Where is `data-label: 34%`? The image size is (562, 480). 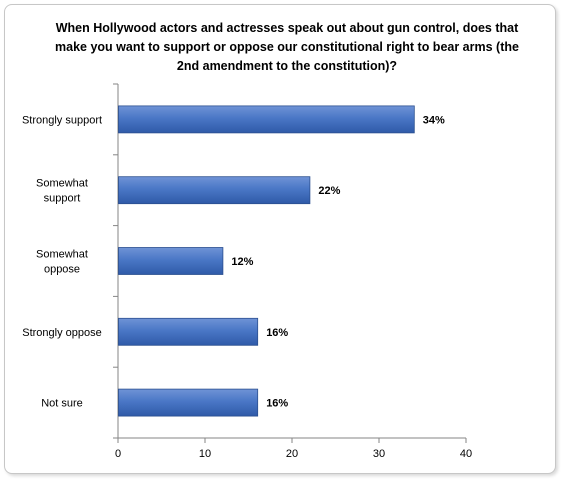 data-label: 34% is located at coordinates (434, 120).